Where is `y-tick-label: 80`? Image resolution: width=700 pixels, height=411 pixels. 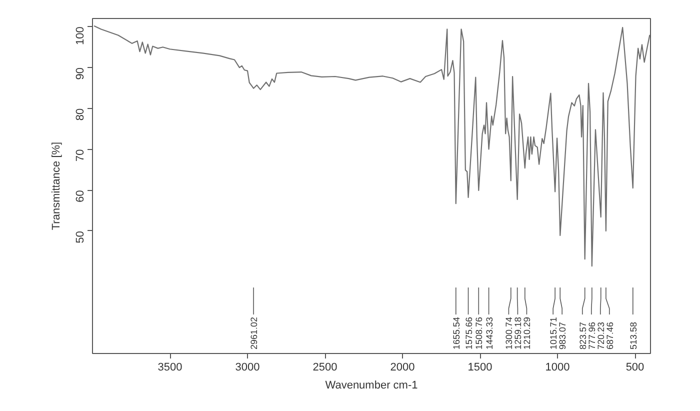
y-tick-label: 80 is located at coordinates (80, 114).